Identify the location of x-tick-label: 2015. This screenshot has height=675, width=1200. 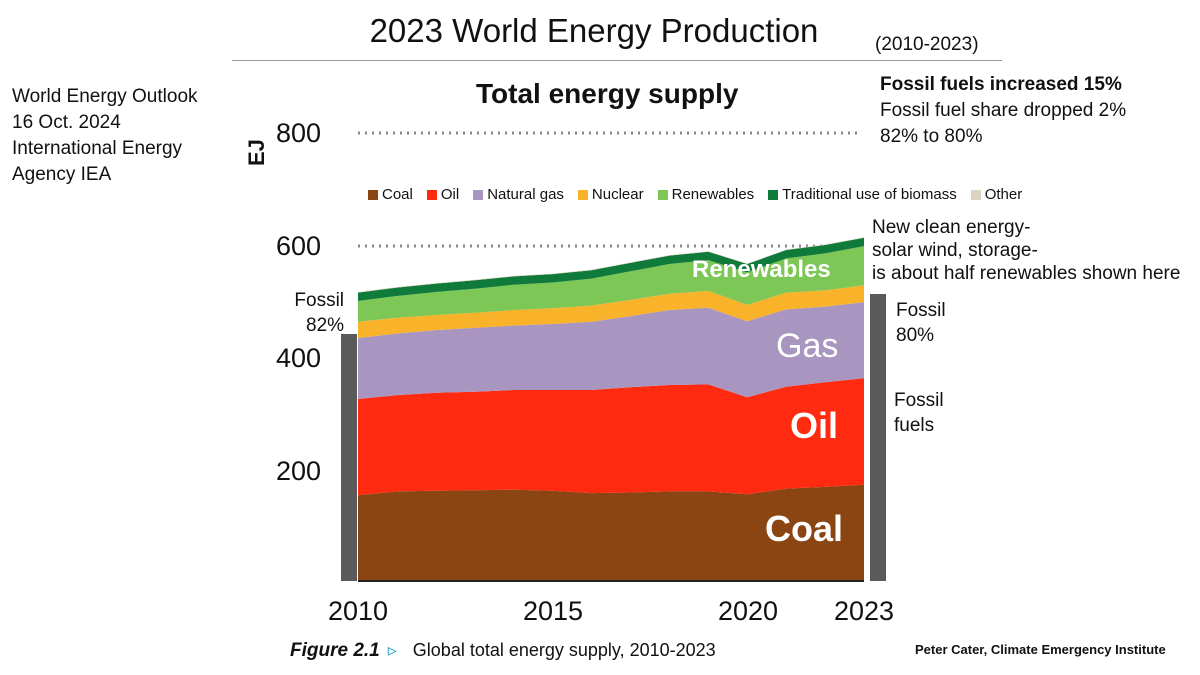
(553, 611).